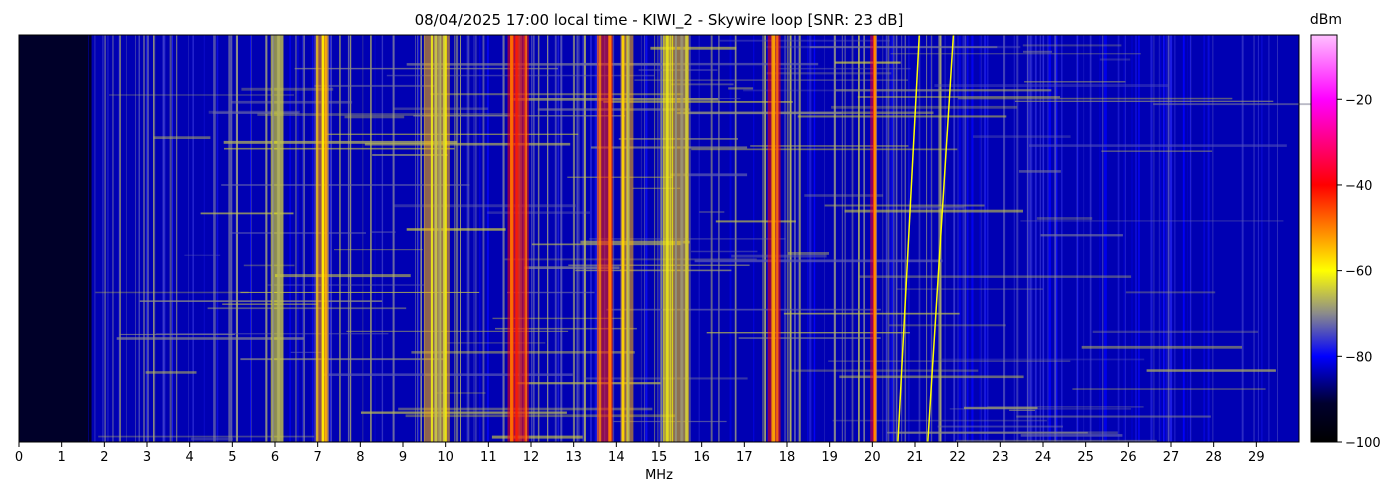 Image resolution: width=1400 pixels, height=500 pixels. What do you see at coordinates (1363, 443) in the screenshot?
I see `colorbar-tick-label: −100` at bounding box center [1363, 443].